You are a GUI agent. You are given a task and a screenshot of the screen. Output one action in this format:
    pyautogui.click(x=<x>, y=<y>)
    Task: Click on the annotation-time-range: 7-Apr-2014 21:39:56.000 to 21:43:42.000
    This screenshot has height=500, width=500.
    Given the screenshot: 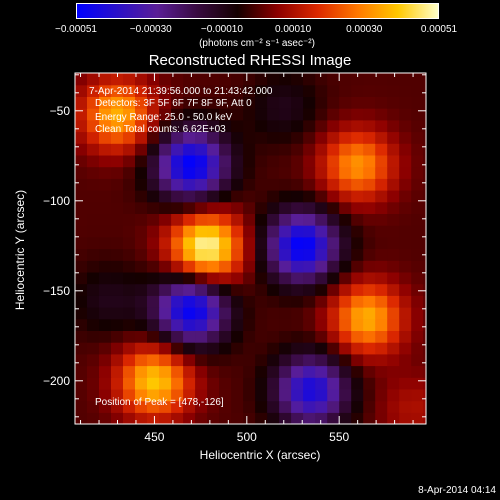 What is the action you would take?
    pyautogui.click(x=181, y=91)
    